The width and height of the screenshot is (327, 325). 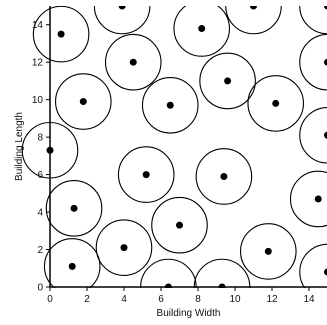 I want to click on y-axis-title: Building Length, so click(x=19, y=146).